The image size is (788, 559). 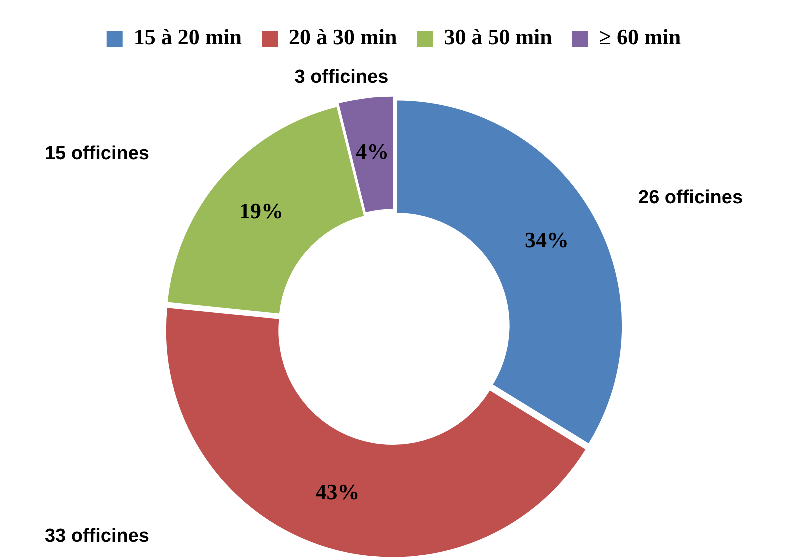 I want to click on legend-label: ≥ 60 min, so click(x=640, y=37).